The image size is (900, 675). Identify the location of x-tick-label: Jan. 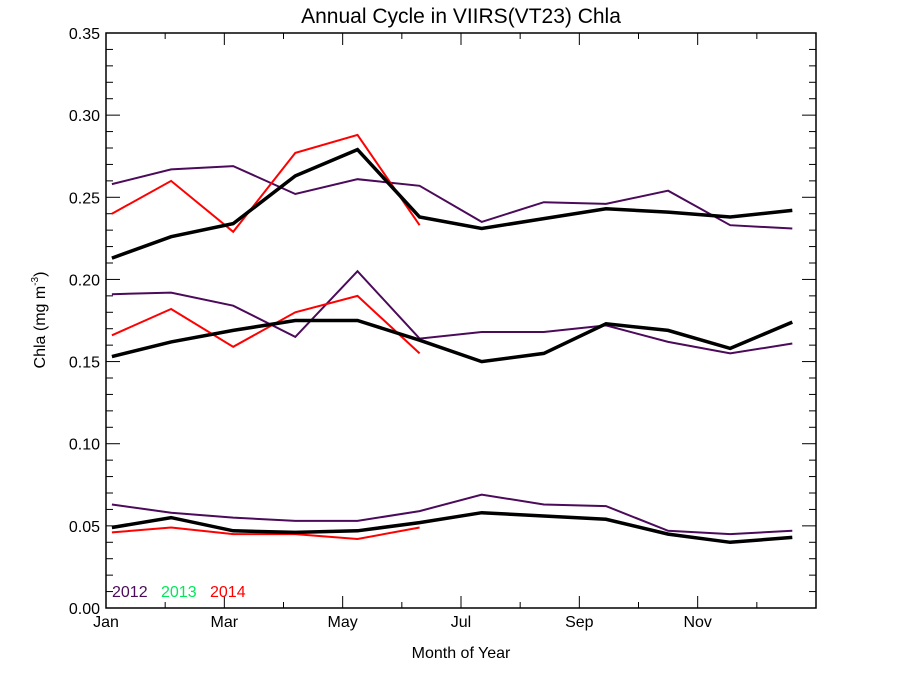
(106, 622).